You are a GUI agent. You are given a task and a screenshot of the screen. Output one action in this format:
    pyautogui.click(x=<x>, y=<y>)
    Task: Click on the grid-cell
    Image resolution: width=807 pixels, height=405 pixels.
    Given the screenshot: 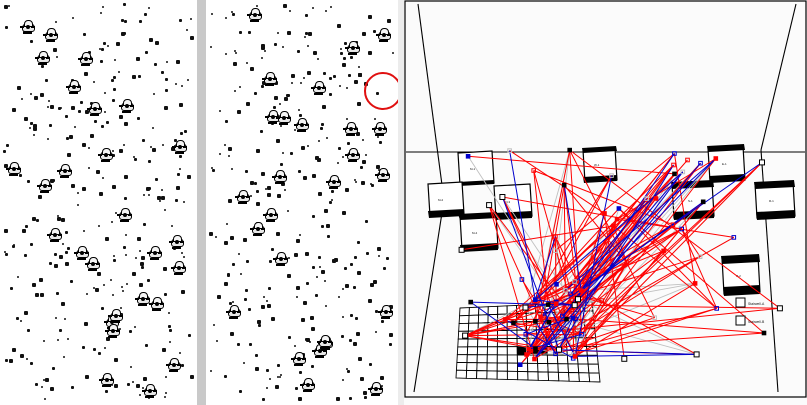 What is the action you would take?
    pyautogui.click(x=463, y=343)
    